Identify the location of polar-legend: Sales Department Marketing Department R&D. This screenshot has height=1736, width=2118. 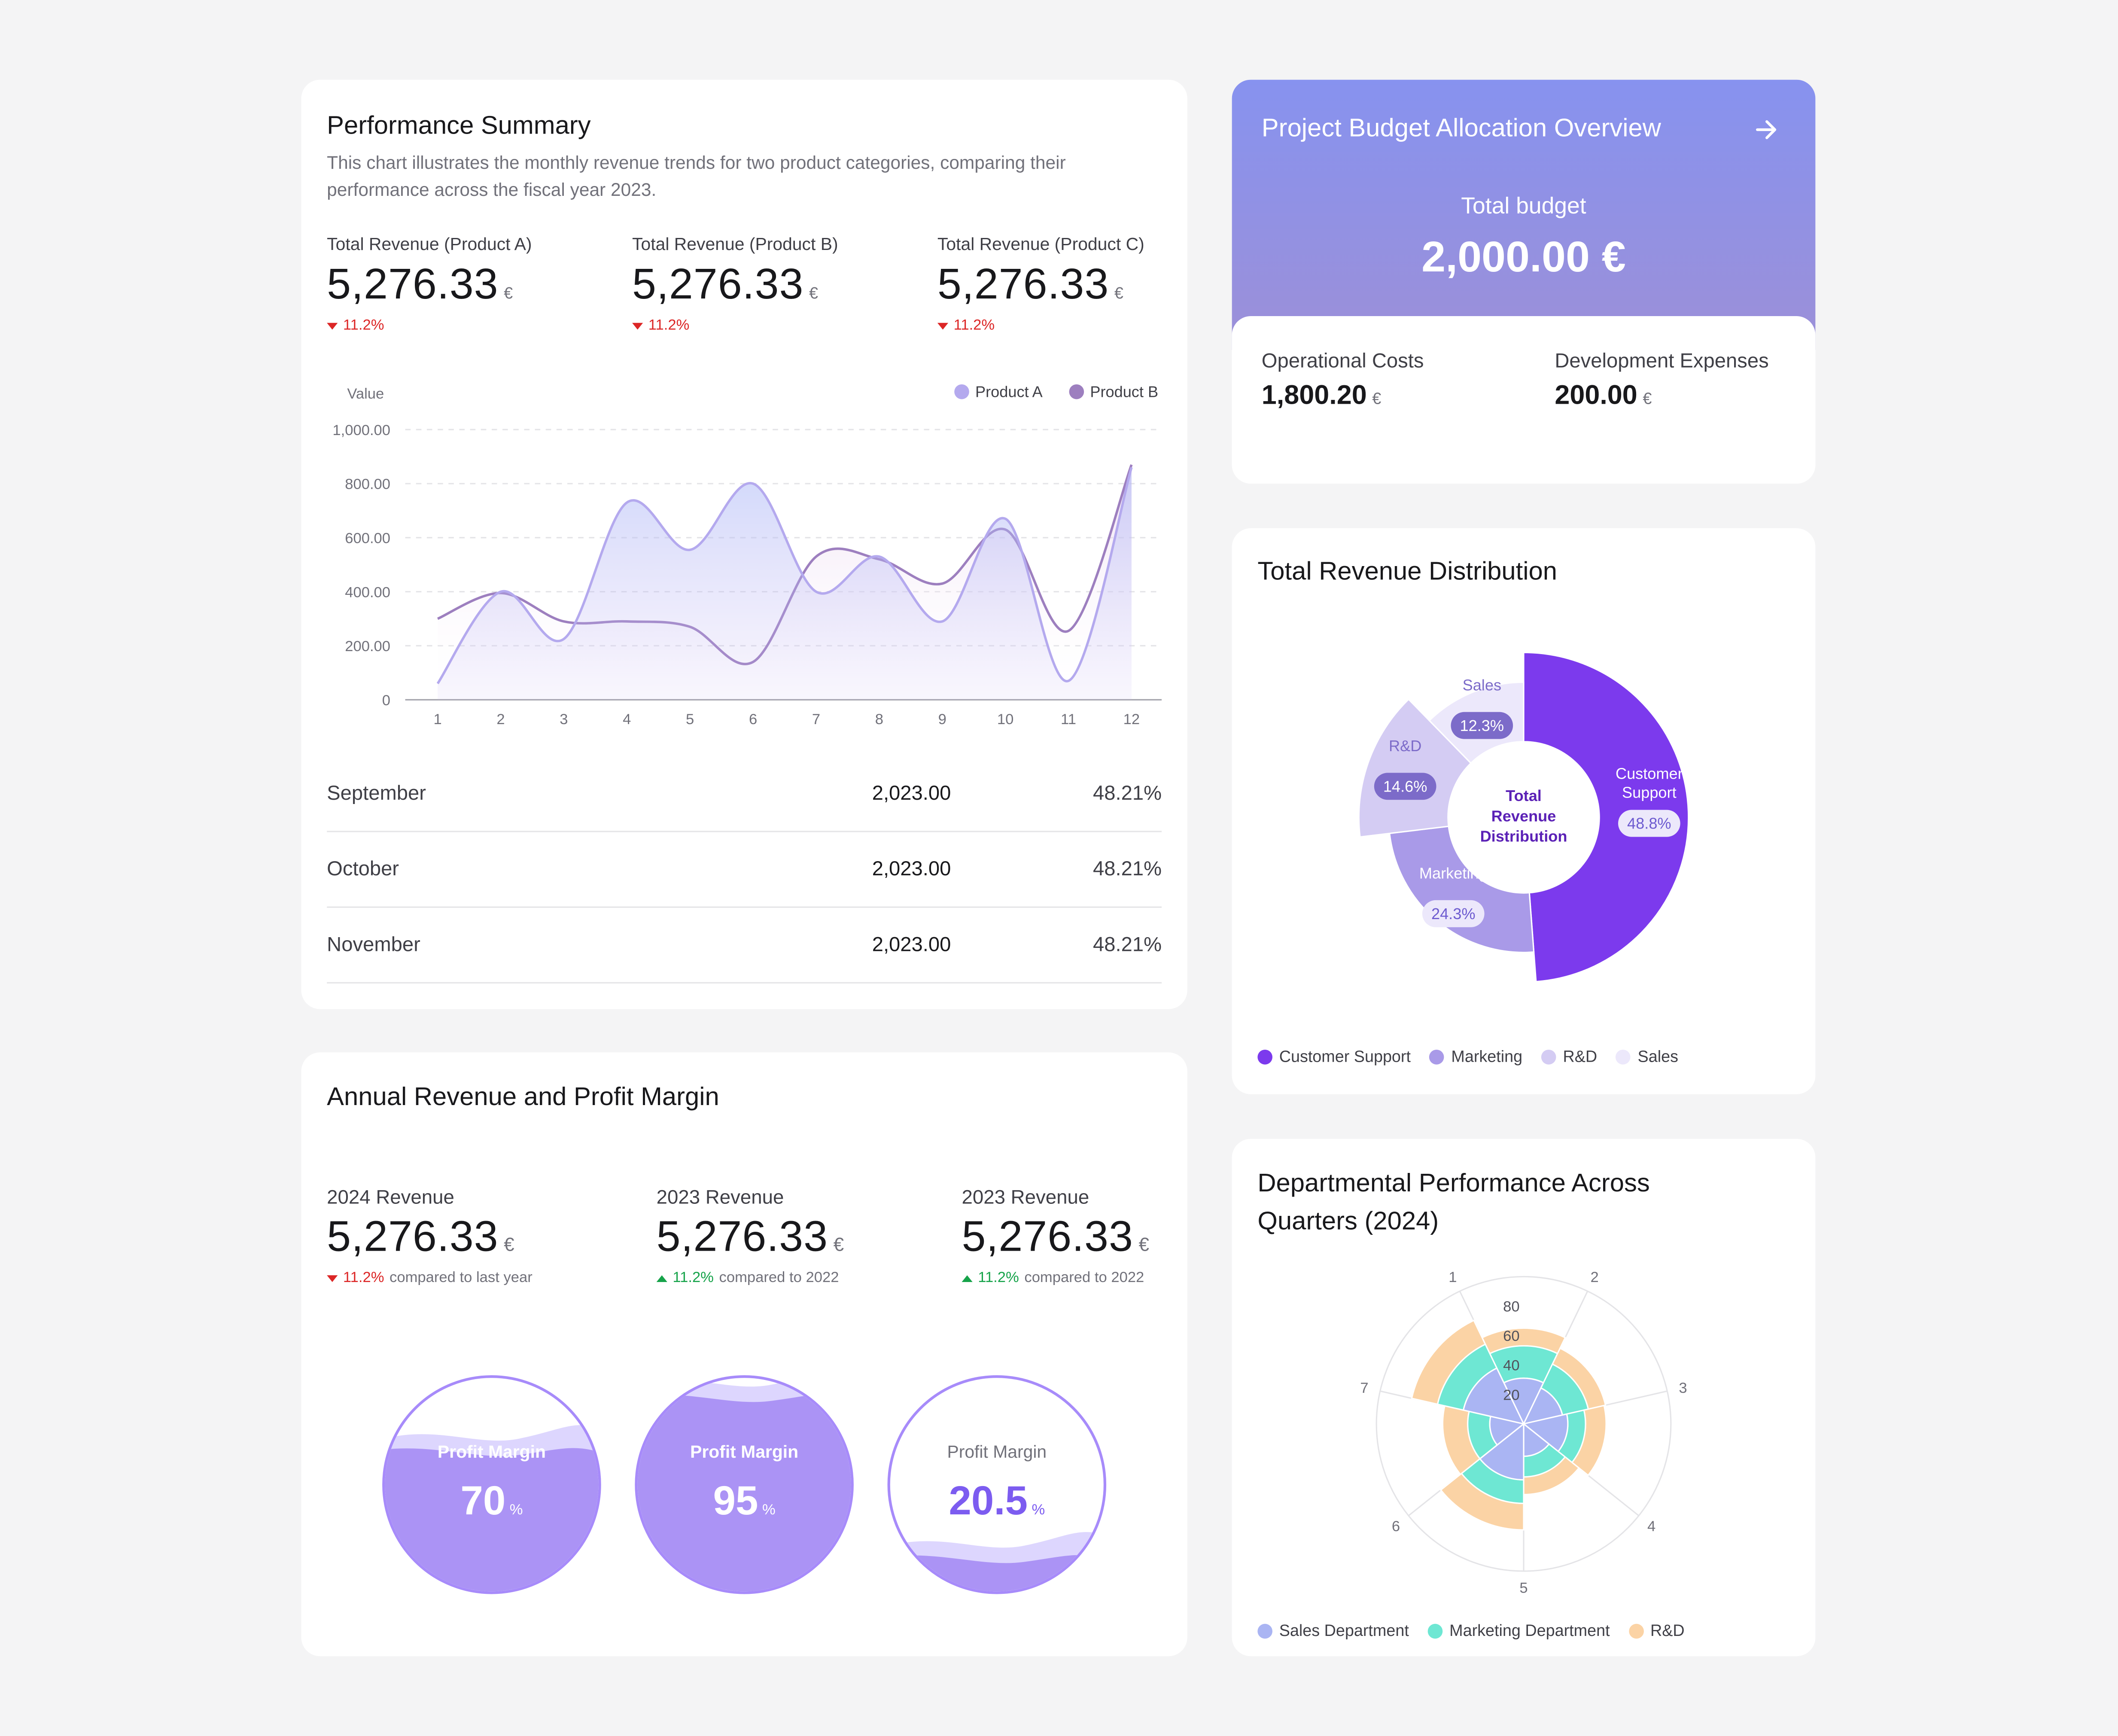
(1470, 1630).